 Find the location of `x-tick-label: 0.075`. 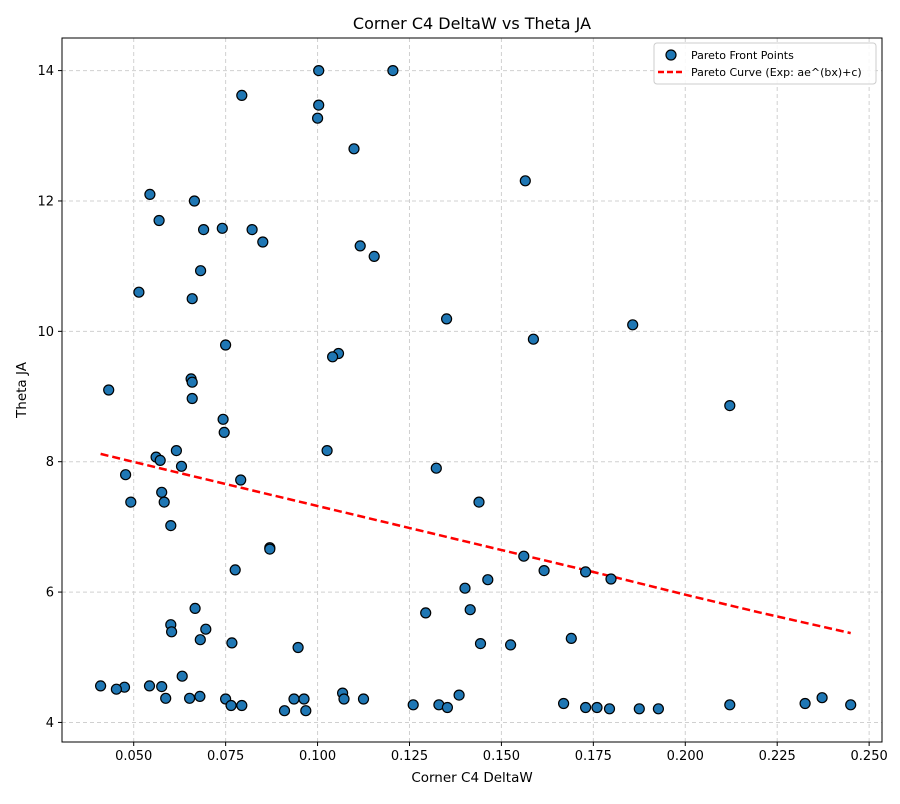

x-tick-label: 0.075 is located at coordinates (225, 756).